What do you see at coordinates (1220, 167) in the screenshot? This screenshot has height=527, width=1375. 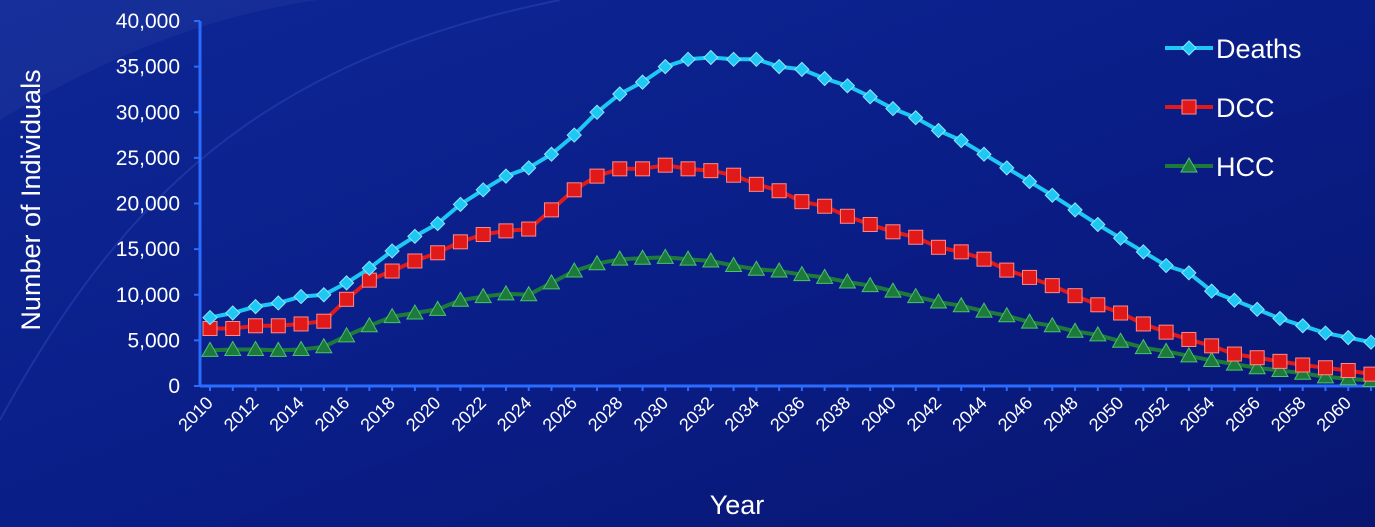 I see `legend-item-hcc: HCC` at bounding box center [1220, 167].